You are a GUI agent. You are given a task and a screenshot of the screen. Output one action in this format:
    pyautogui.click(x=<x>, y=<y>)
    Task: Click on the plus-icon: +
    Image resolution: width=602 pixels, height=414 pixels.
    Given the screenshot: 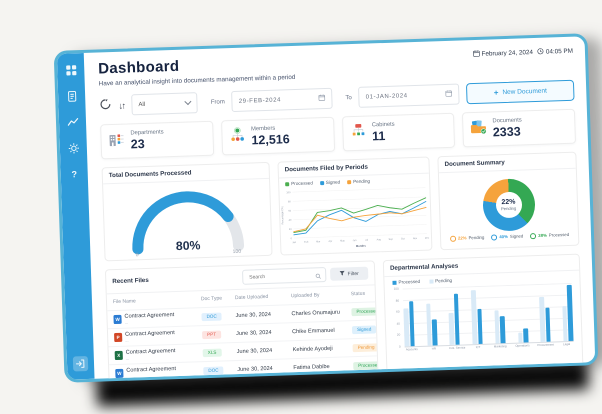 What is the action you would take?
    pyautogui.click(x=496, y=93)
    